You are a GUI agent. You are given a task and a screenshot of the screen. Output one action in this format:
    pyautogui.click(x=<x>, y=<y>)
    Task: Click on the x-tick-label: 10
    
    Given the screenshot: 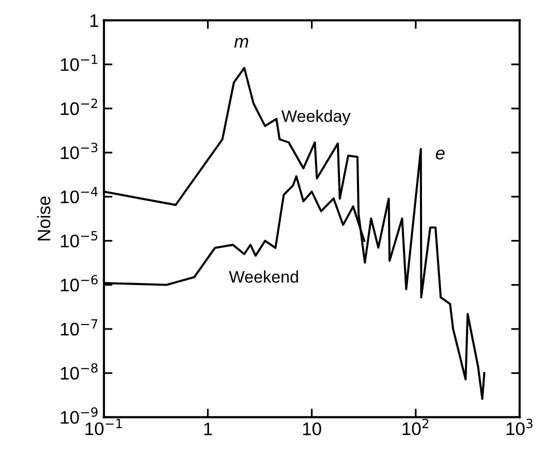 What is the action you would take?
    pyautogui.click(x=312, y=429)
    